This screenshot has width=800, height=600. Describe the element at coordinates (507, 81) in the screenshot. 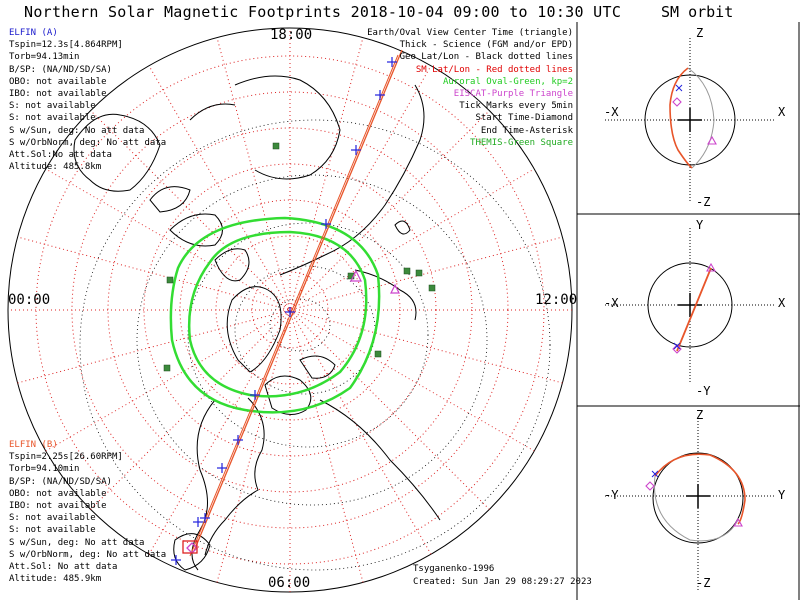

I see `legend-item: Auroral Oval-Green, kp=2` at that location.